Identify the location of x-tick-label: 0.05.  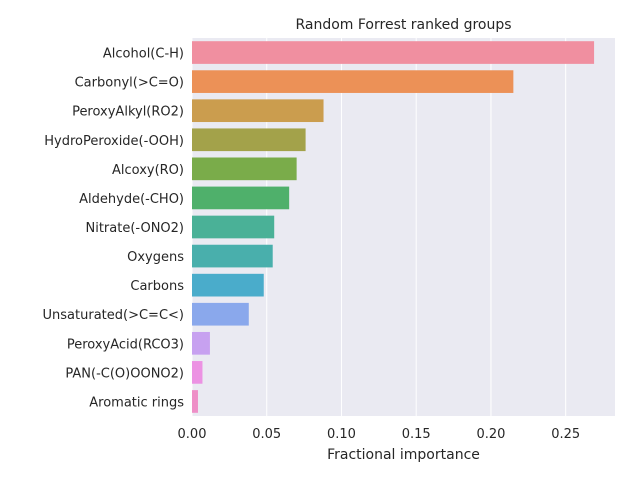
(266, 434).